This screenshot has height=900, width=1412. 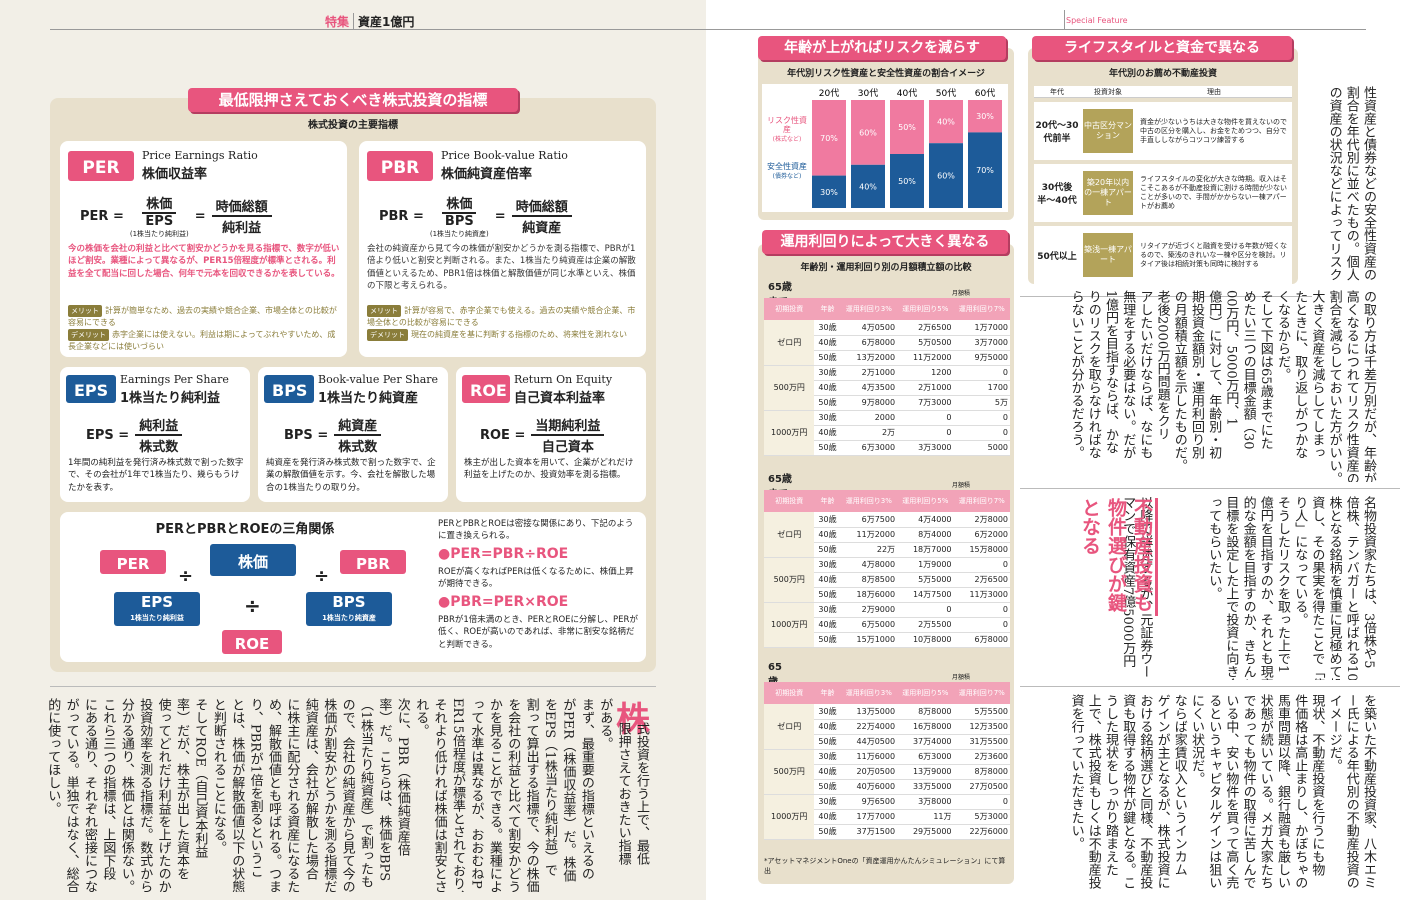 What do you see at coordinates (513, 795) in the screenshot?
I see `left-article-col: を会社の利益と比べて割安かどう` at bounding box center [513, 795].